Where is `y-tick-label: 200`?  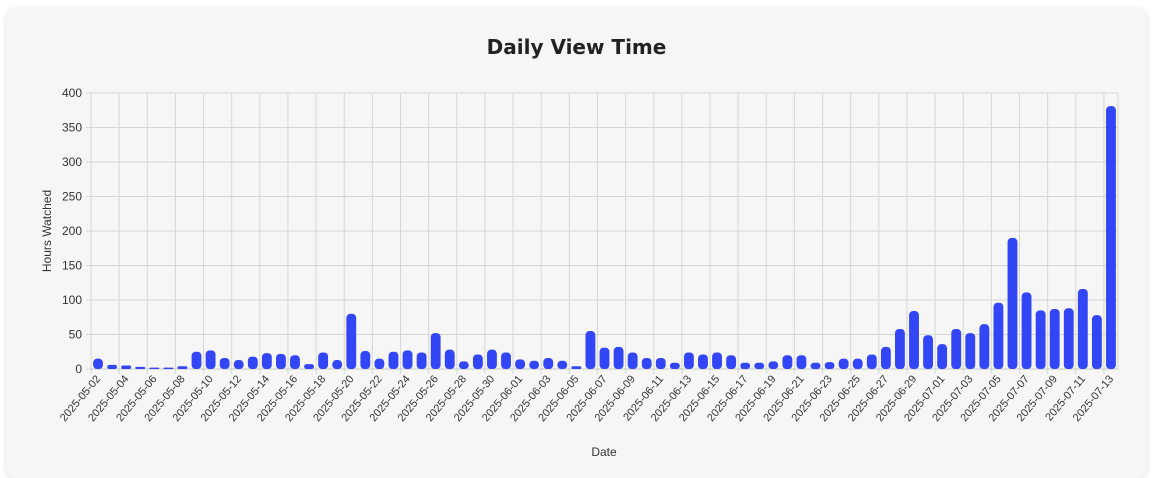
y-tick-label: 200 is located at coordinates (72, 231).